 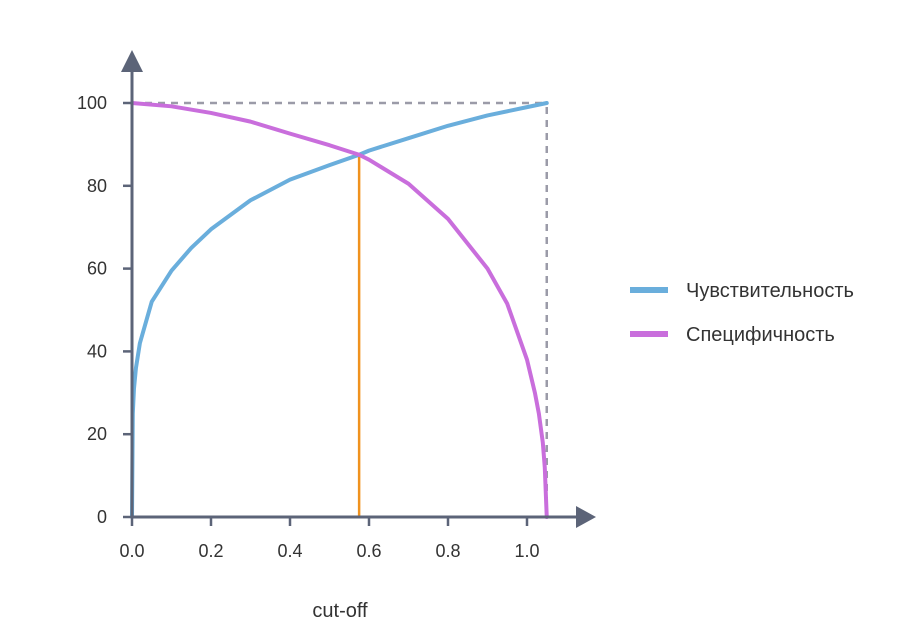 What do you see at coordinates (132, 61) in the screenshot?
I see `y-axis-arrow` at bounding box center [132, 61].